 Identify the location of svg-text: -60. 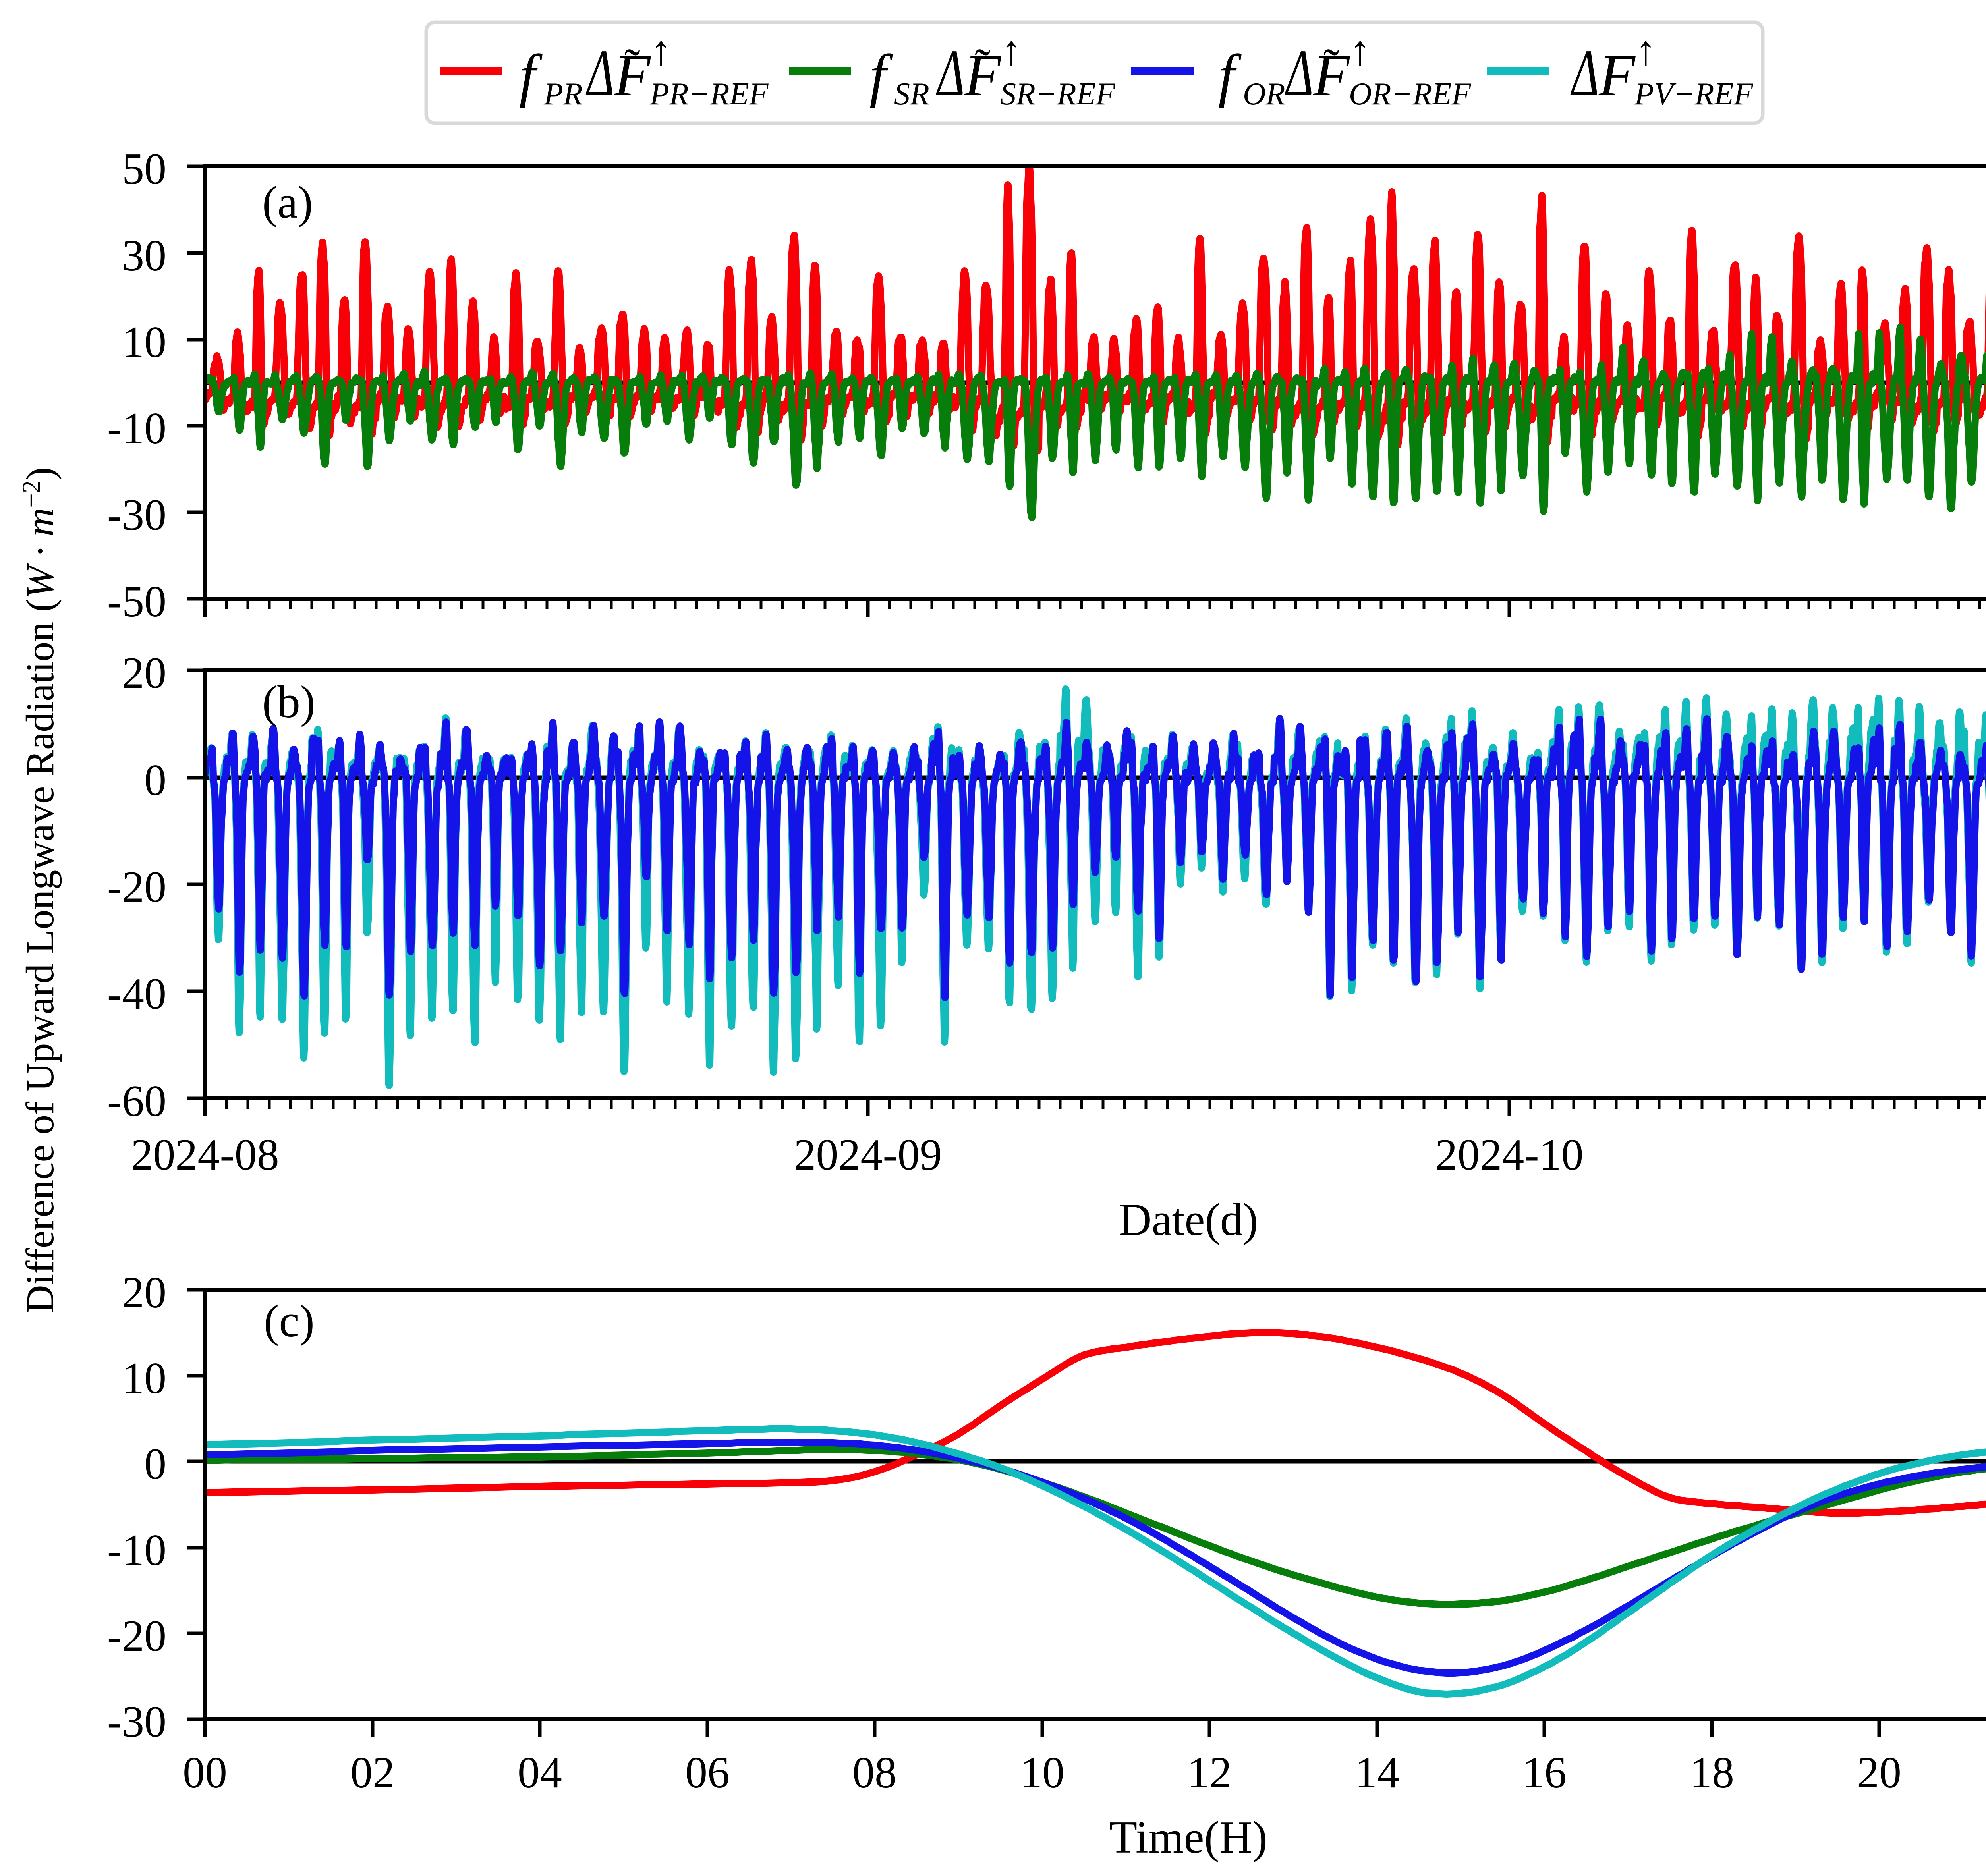
(136, 1101).